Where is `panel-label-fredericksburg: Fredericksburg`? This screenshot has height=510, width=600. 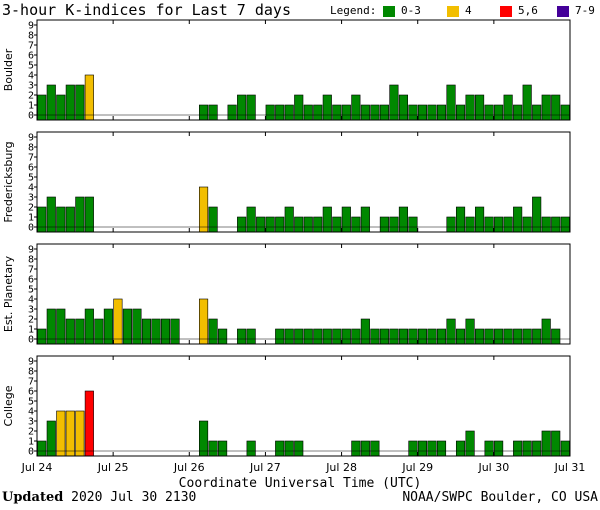
panel-label-fredericksburg: Fredericksburg is located at coordinates (8, 181).